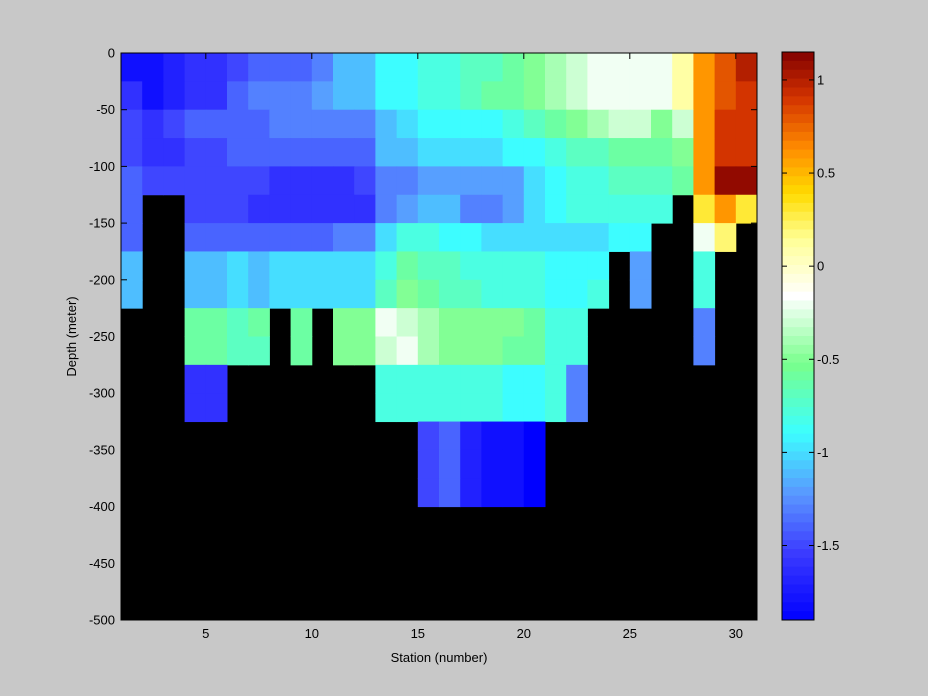 The height and width of the screenshot is (696, 928). Describe the element at coordinates (102, 620) in the screenshot. I see `y-tick-label: -500` at that location.